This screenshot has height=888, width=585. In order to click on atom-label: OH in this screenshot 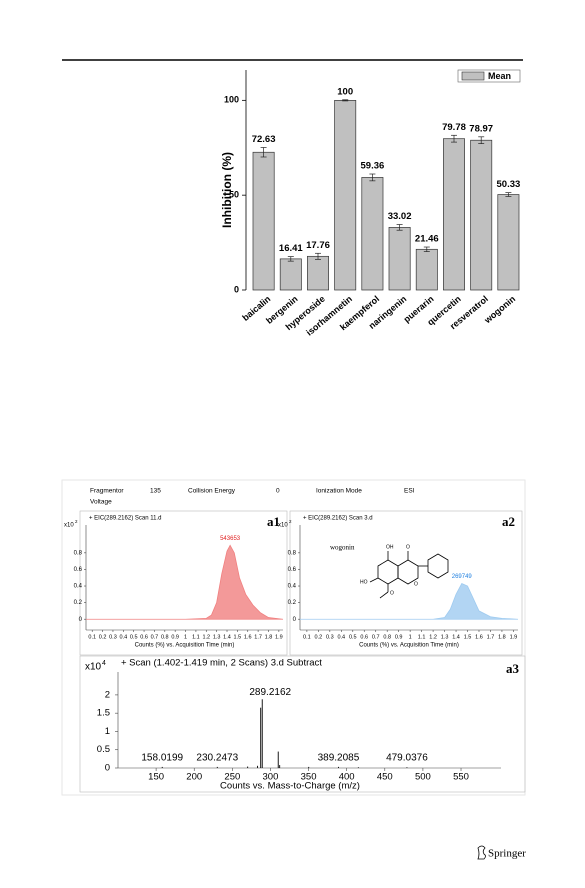, I will do `click(390, 547)`.